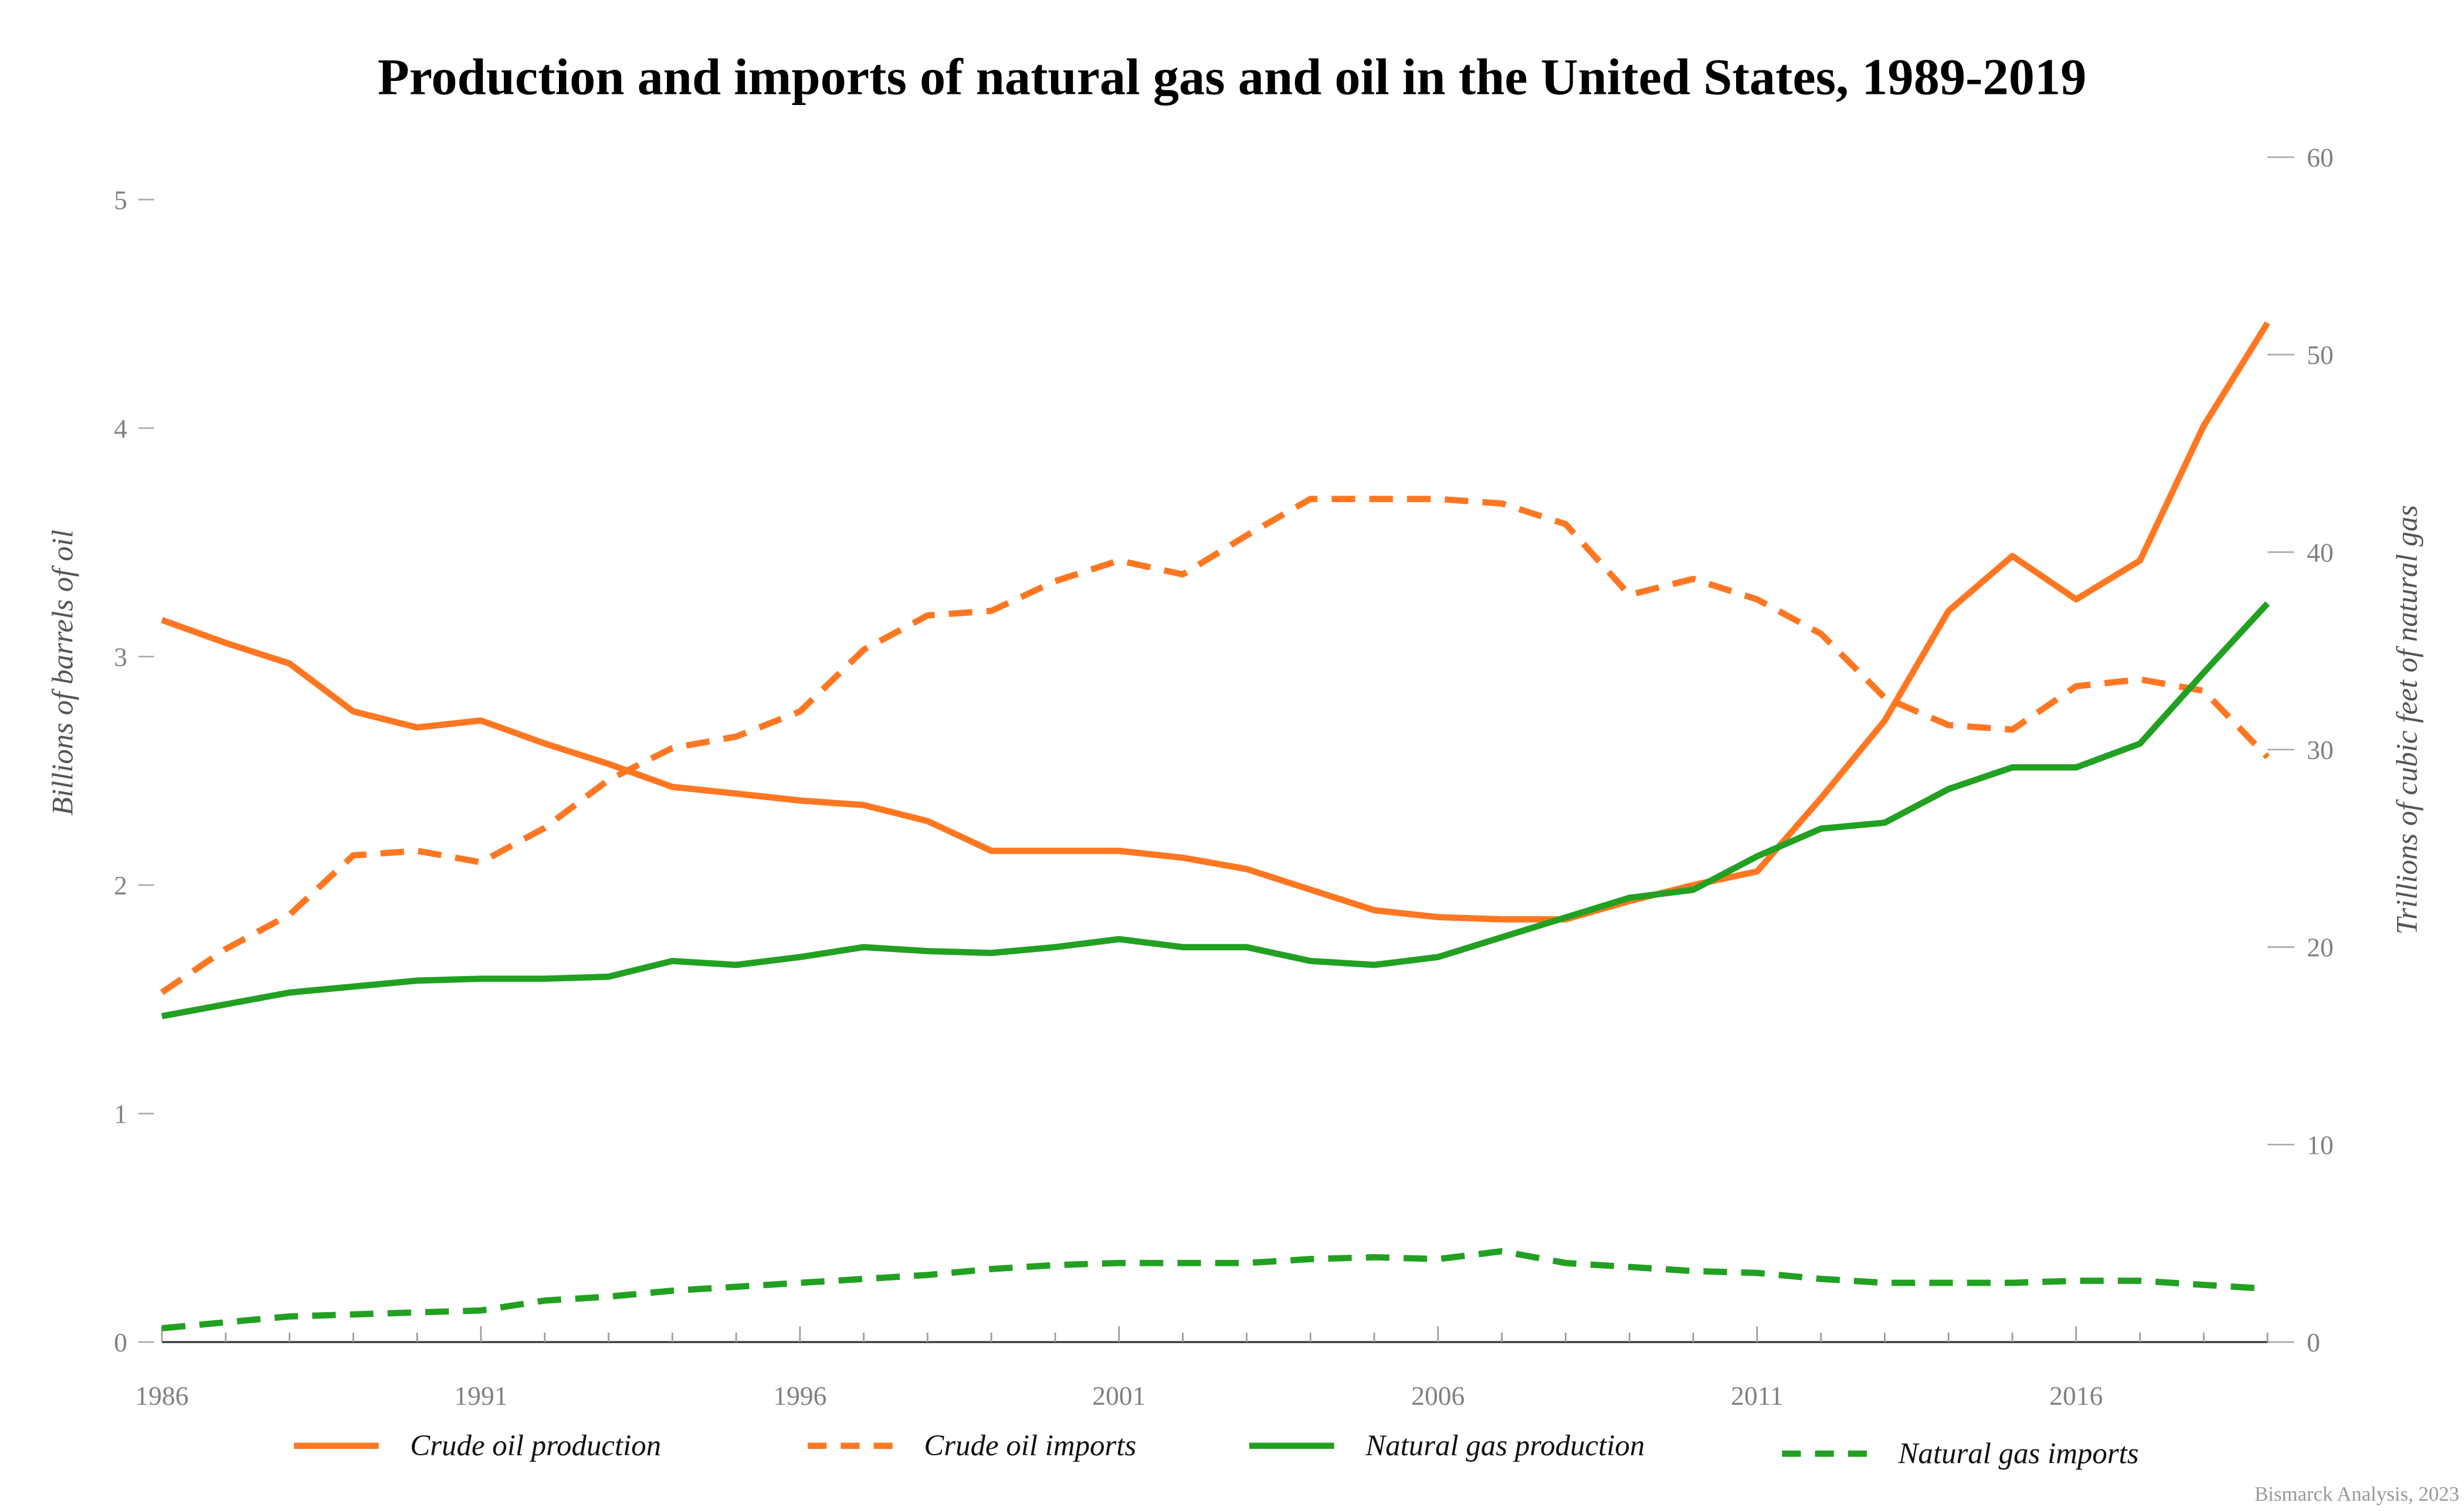 The height and width of the screenshot is (1511, 2464). I want to click on x-tick-label: 2001, so click(1118, 1396).